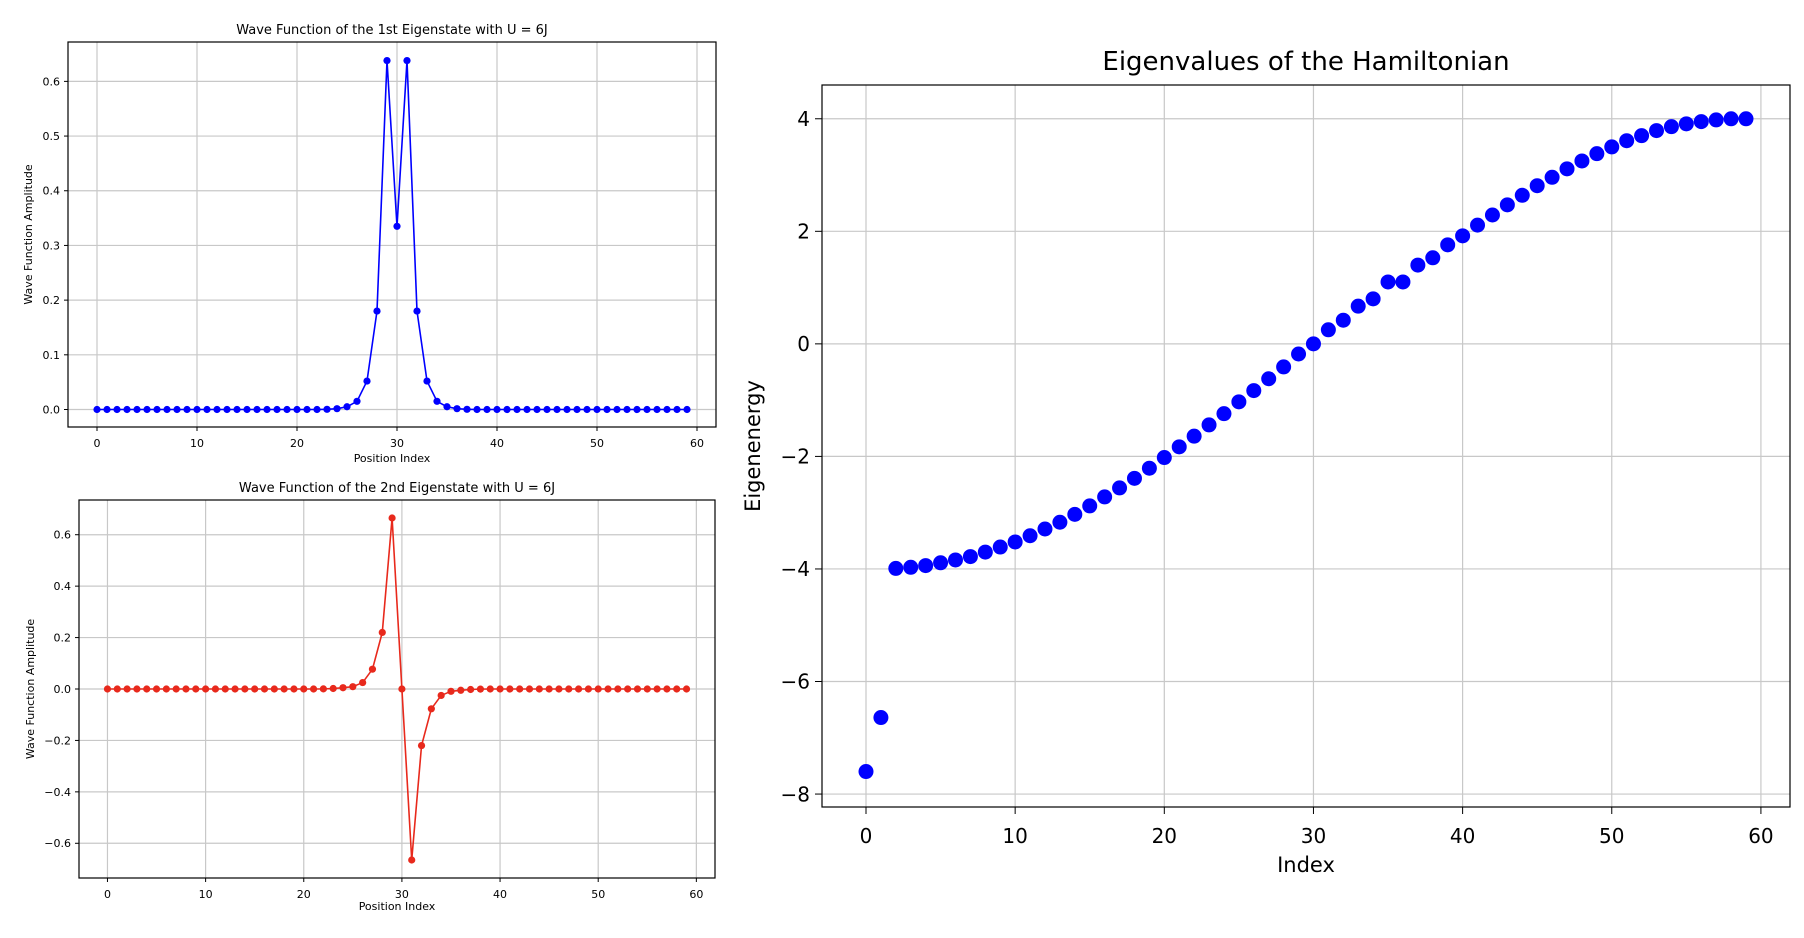  Describe the element at coordinates (795, 569) in the screenshot. I see `y-tick-label: −4` at that location.